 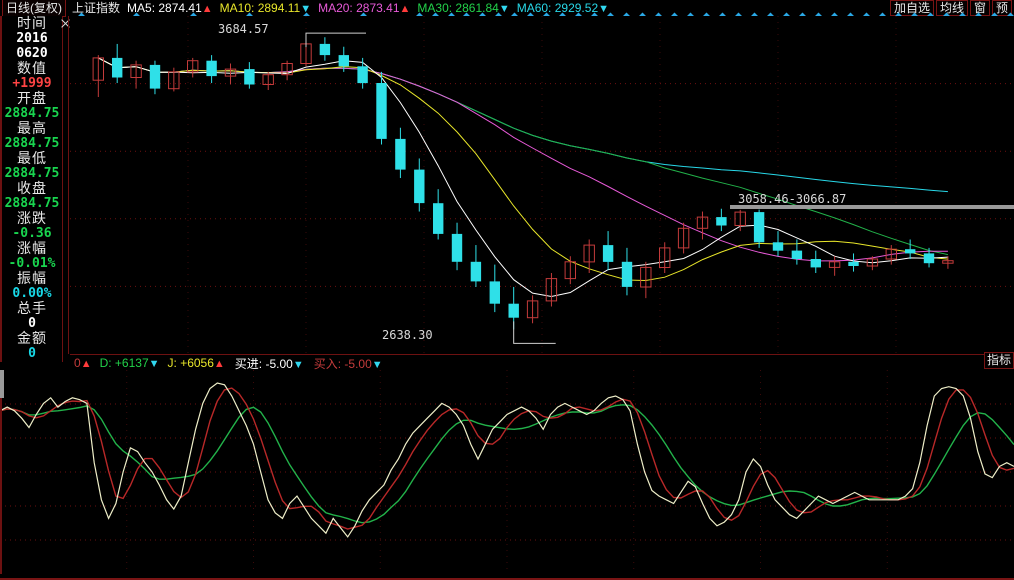 What do you see at coordinates (243, 29) in the screenshot?
I see `high-price-annotation: 3684.57` at bounding box center [243, 29].